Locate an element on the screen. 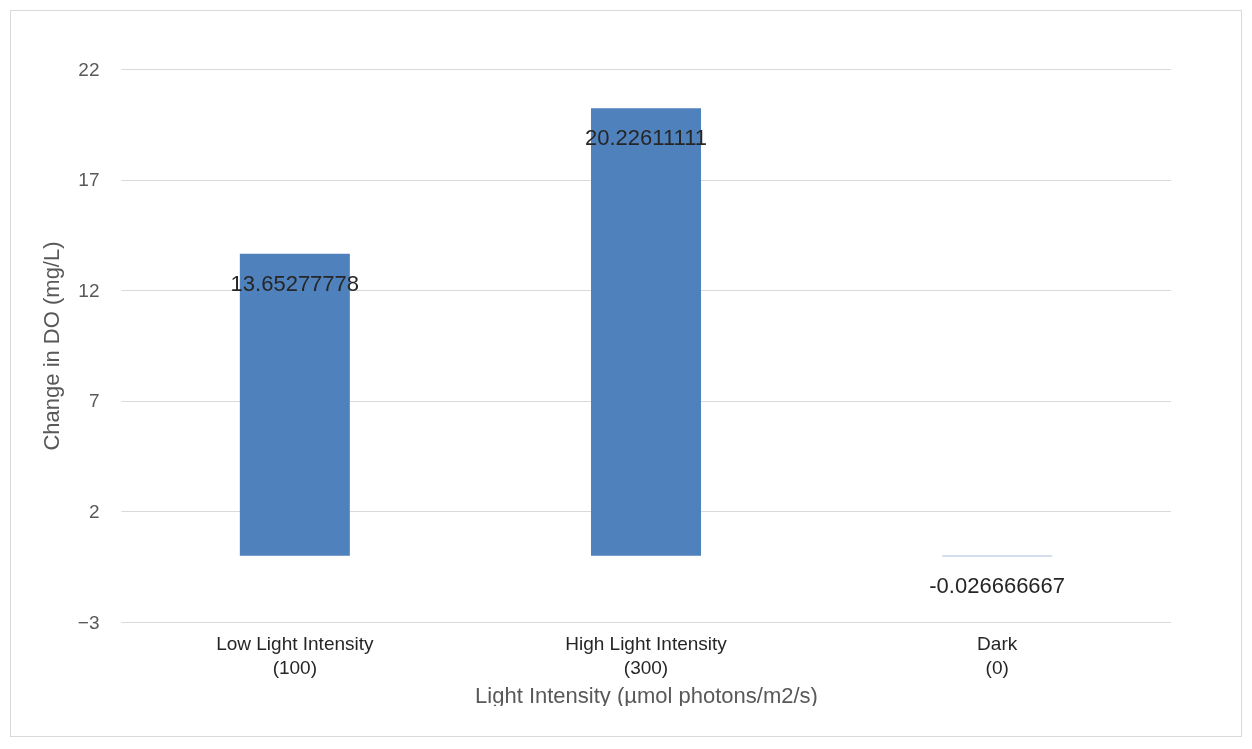 This screenshot has height=749, width=1252. y-tick-label: 12 is located at coordinates (89, 290).